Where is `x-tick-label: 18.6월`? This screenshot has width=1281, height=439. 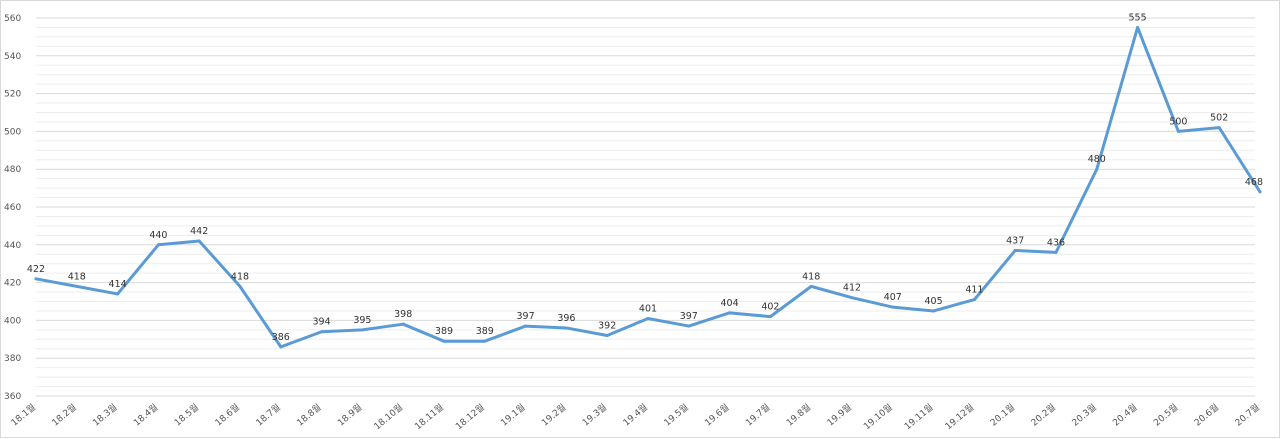
x-tick-label: 18.6월 is located at coordinates (227, 414).